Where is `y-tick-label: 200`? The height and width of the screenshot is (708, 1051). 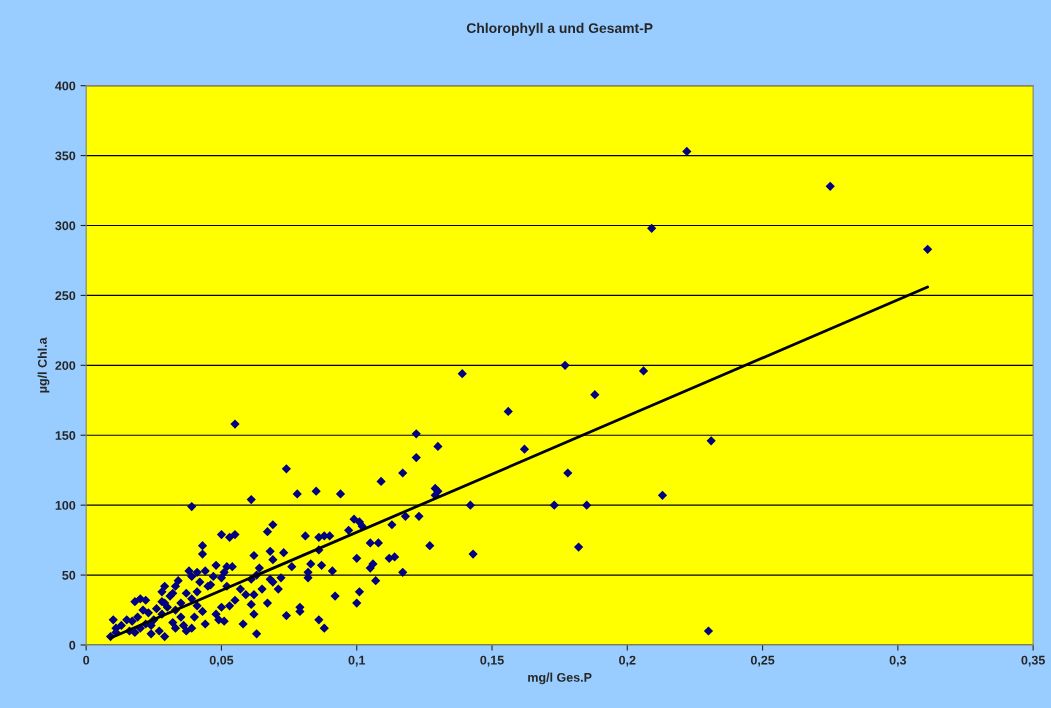
y-tick-label: 200 is located at coordinates (65, 365).